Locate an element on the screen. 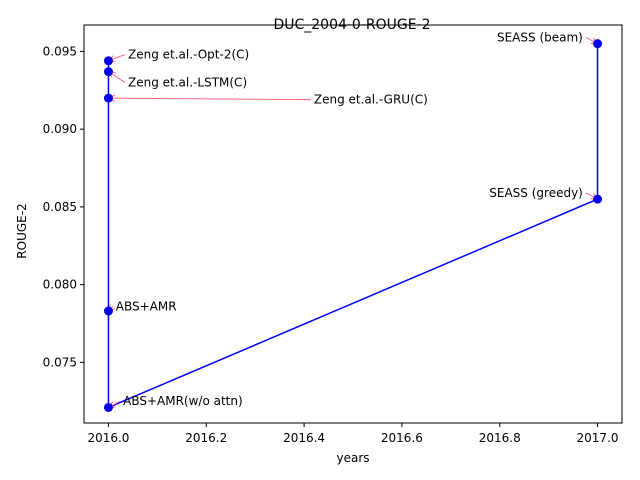 The width and height of the screenshot is (640, 480). annotation-arrow is located at coordinates (209, 99).